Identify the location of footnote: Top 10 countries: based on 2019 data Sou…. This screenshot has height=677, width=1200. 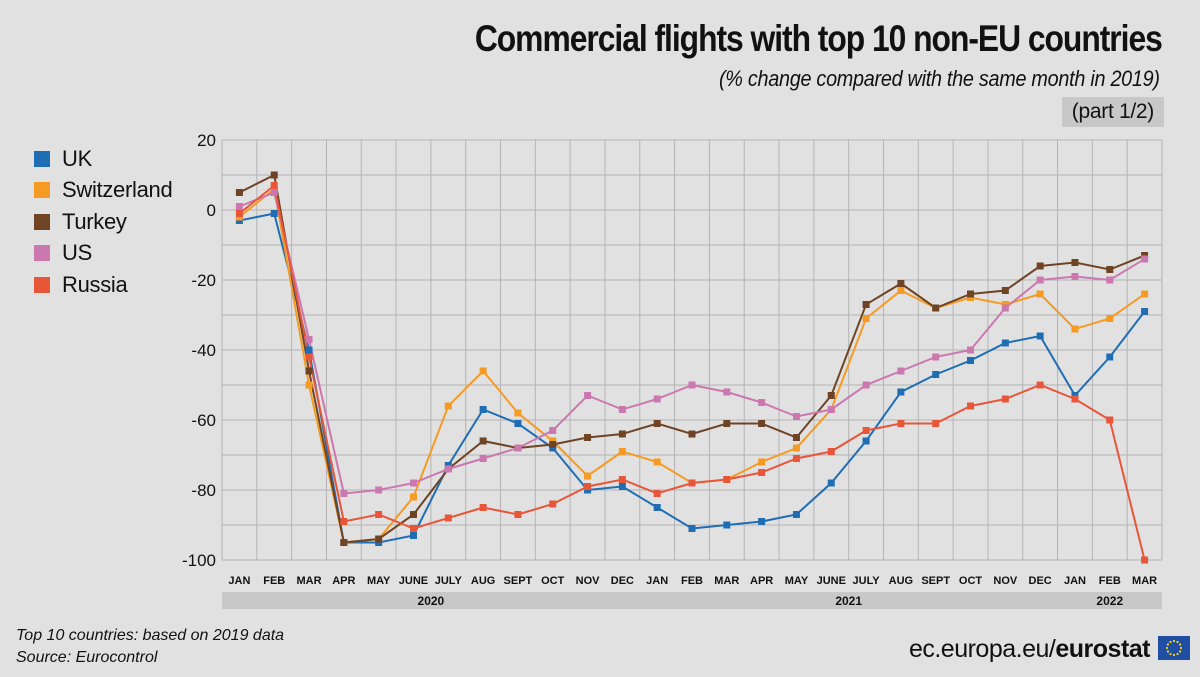
(150, 647).